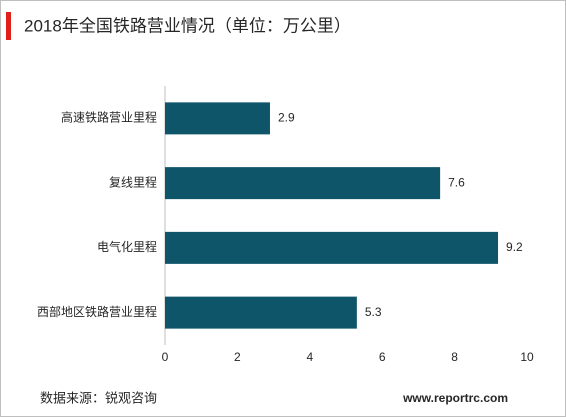  I want to click on x-tick-label: 2, so click(237, 357).